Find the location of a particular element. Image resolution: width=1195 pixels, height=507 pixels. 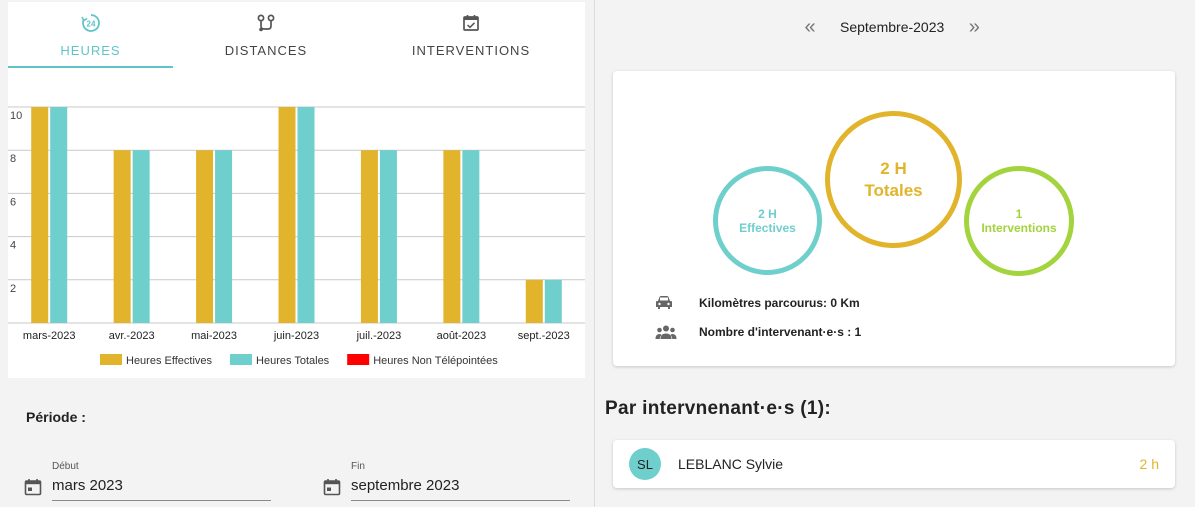

prev-month-button: « is located at coordinates (810, 26).